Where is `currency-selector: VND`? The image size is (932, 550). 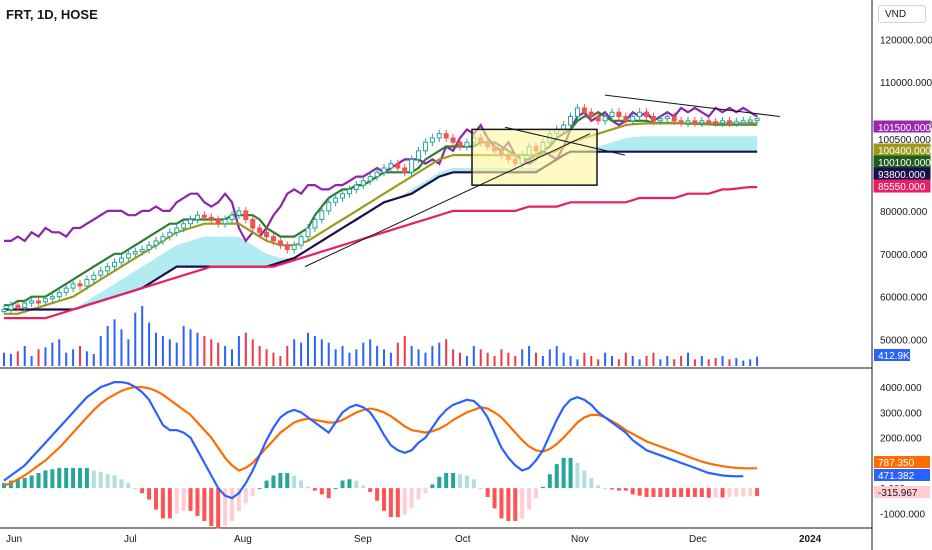
currency-selector: VND is located at coordinates (902, 14).